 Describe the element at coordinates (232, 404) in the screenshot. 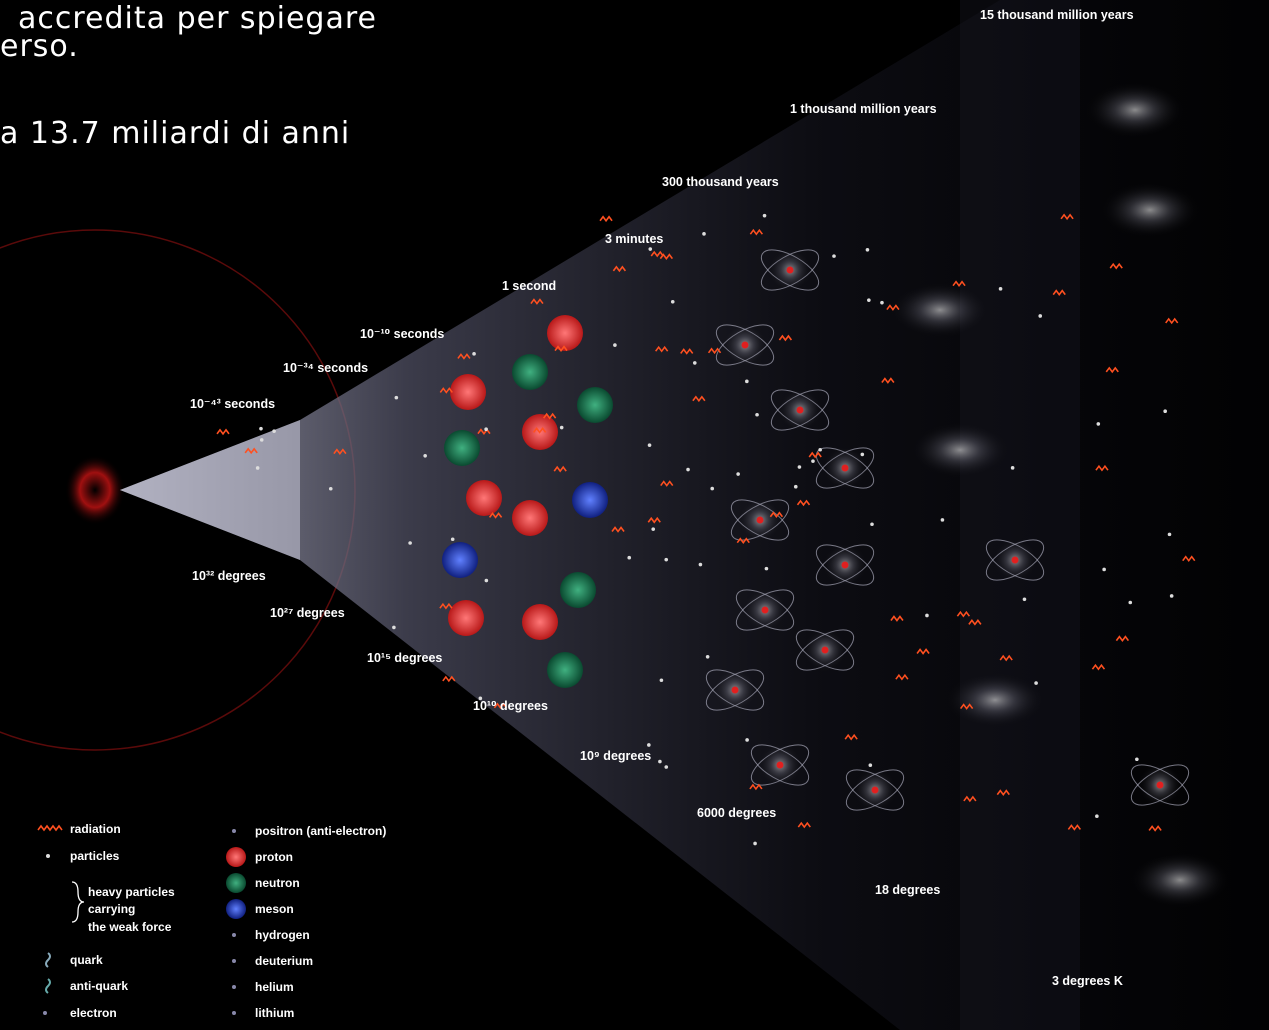

I see `time-label: 10⁻⁴³ seconds` at that location.